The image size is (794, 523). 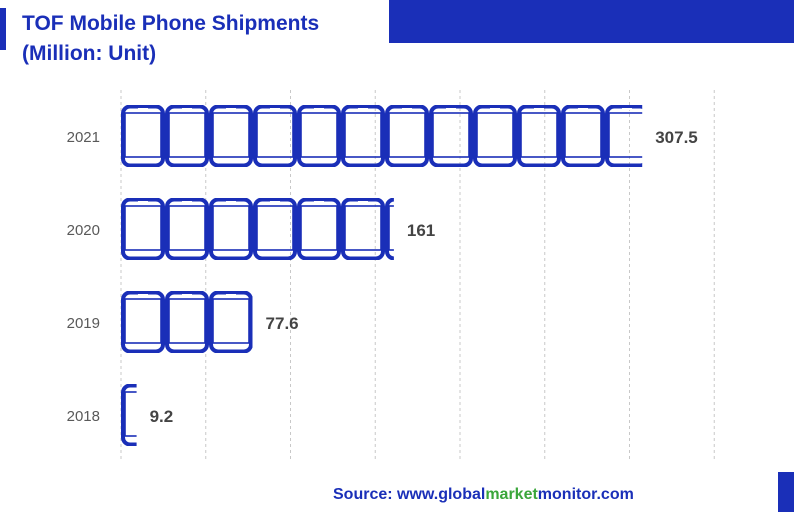 What do you see at coordinates (615, 494) in the screenshot?
I see `source-domain-tld: .com` at bounding box center [615, 494].